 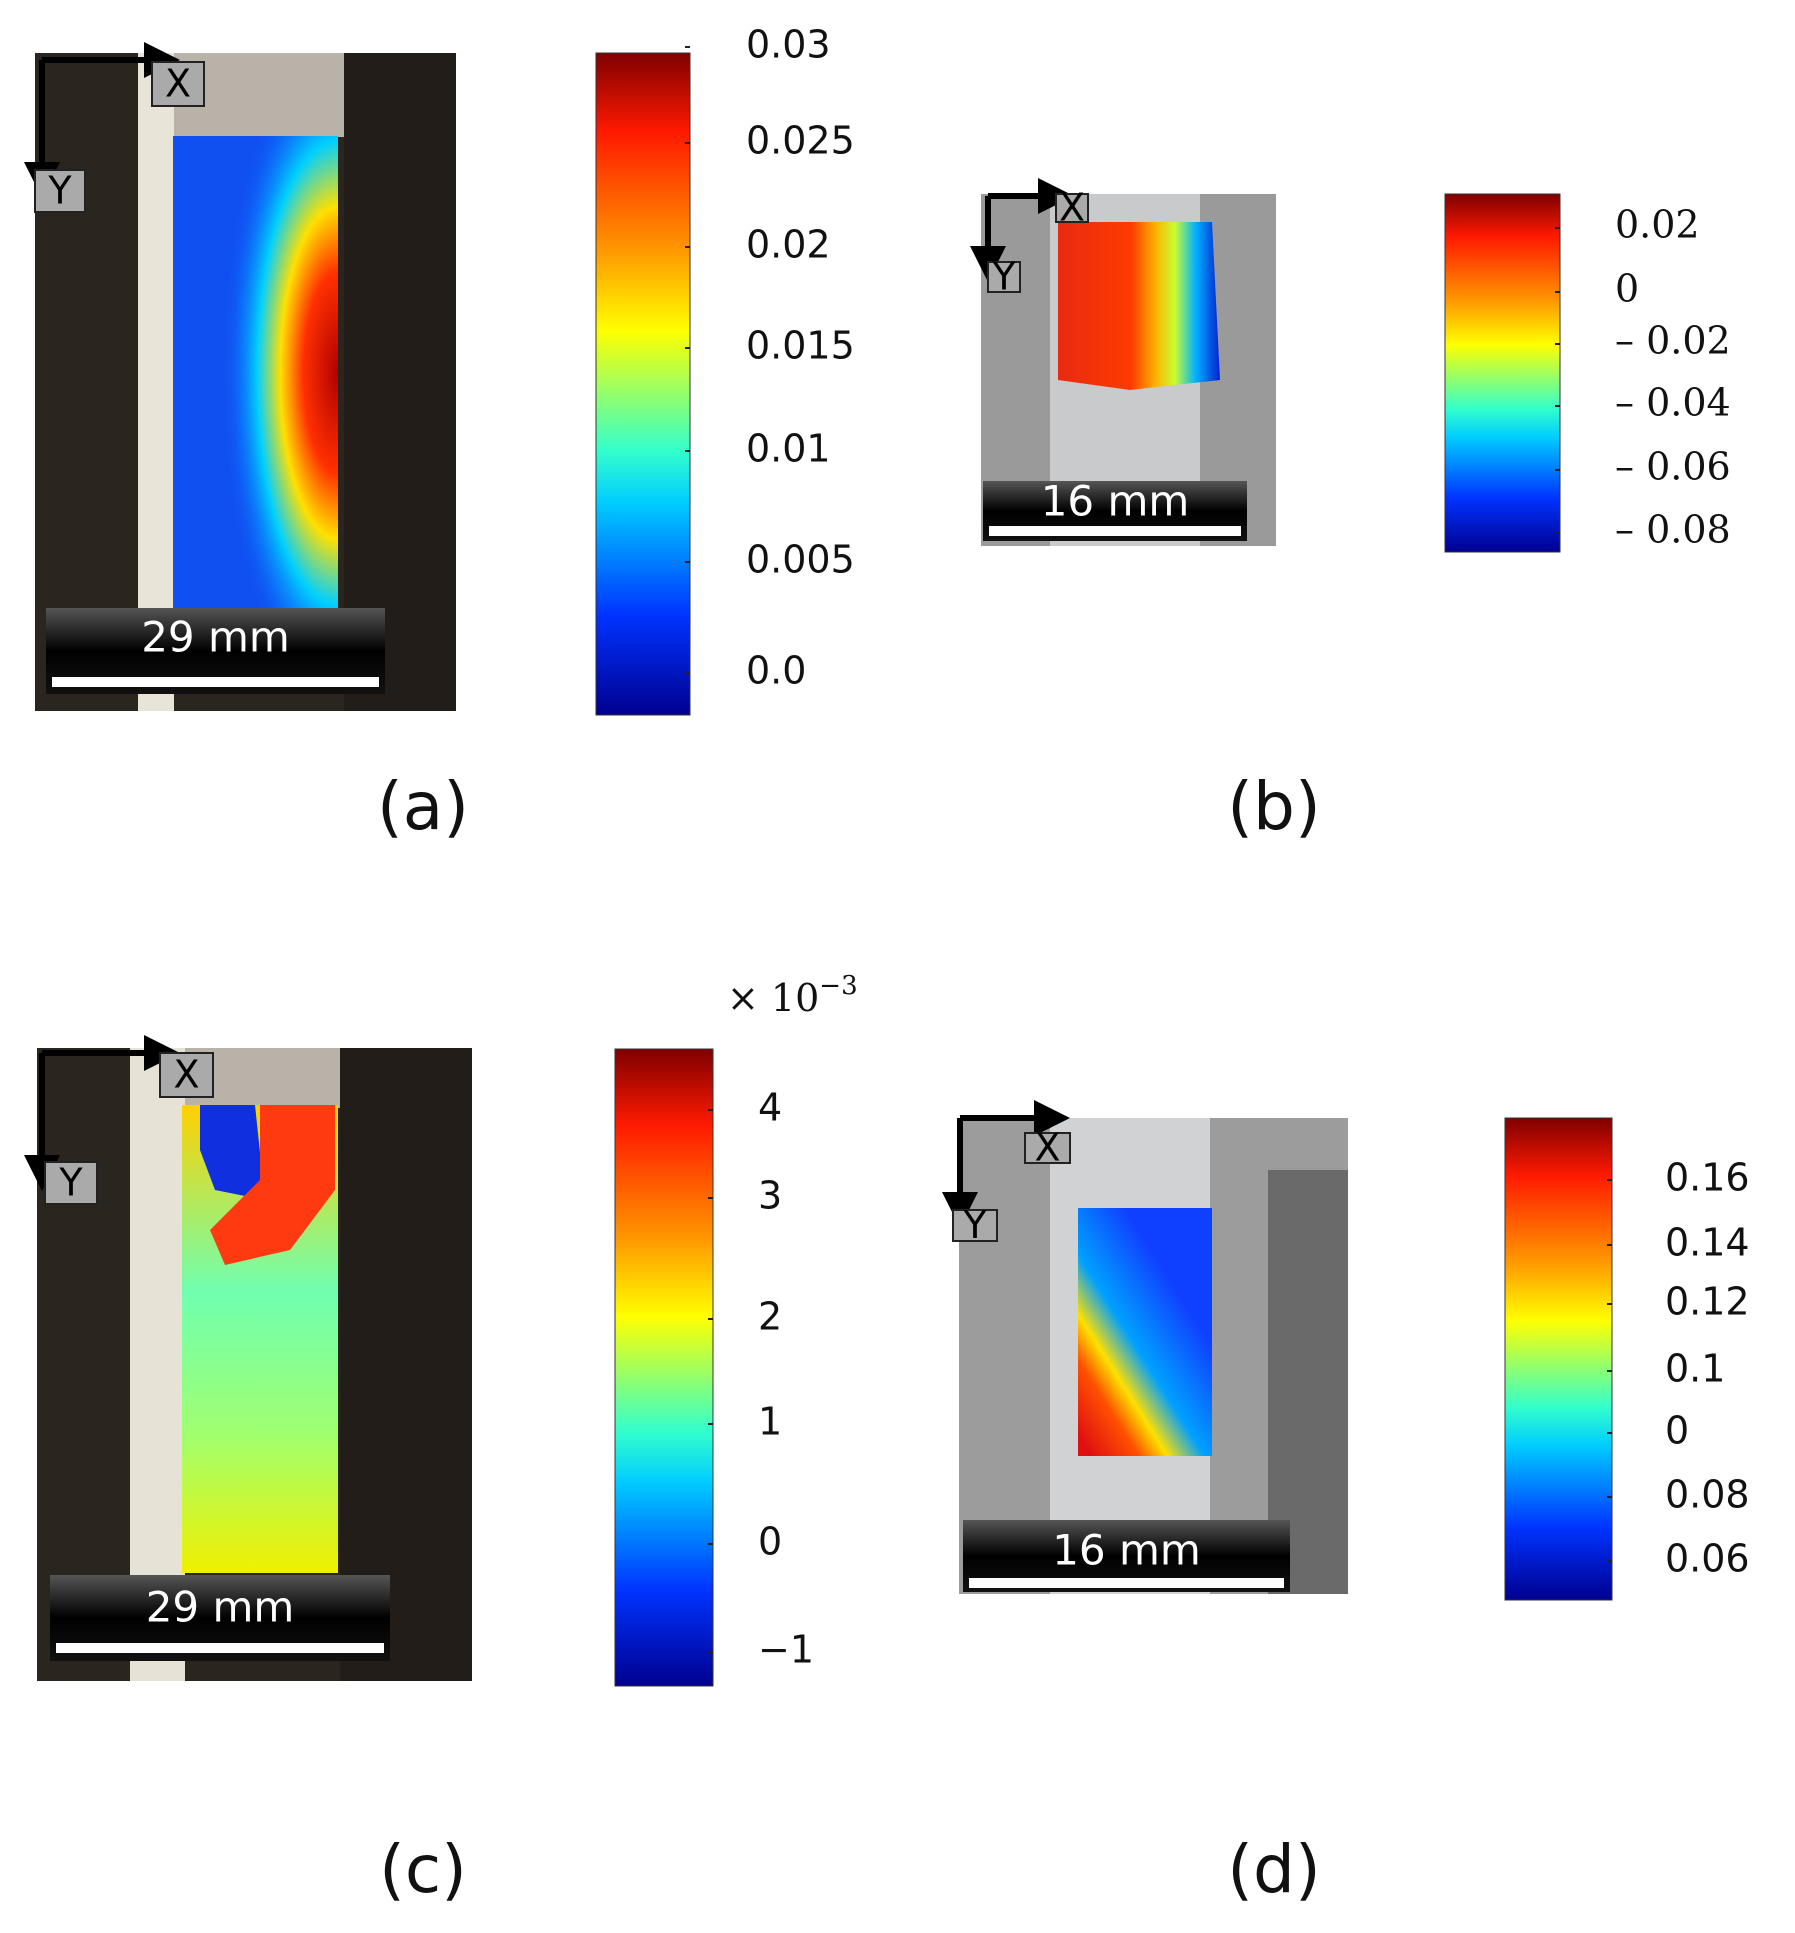 What do you see at coordinates (770, 1196) in the screenshot?
I see `colorbar-tick-label: 3` at bounding box center [770, 1196].